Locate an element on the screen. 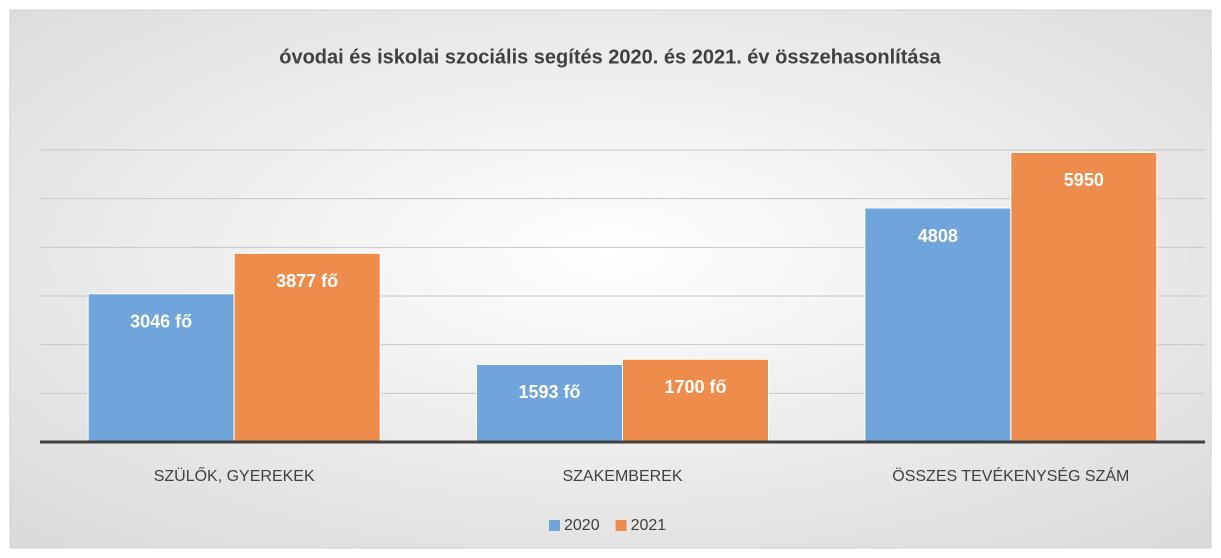 Image resolution: width=1221 pixels, height=558 pixels. legend-label: 2020 is located at coordinates (582, 525).